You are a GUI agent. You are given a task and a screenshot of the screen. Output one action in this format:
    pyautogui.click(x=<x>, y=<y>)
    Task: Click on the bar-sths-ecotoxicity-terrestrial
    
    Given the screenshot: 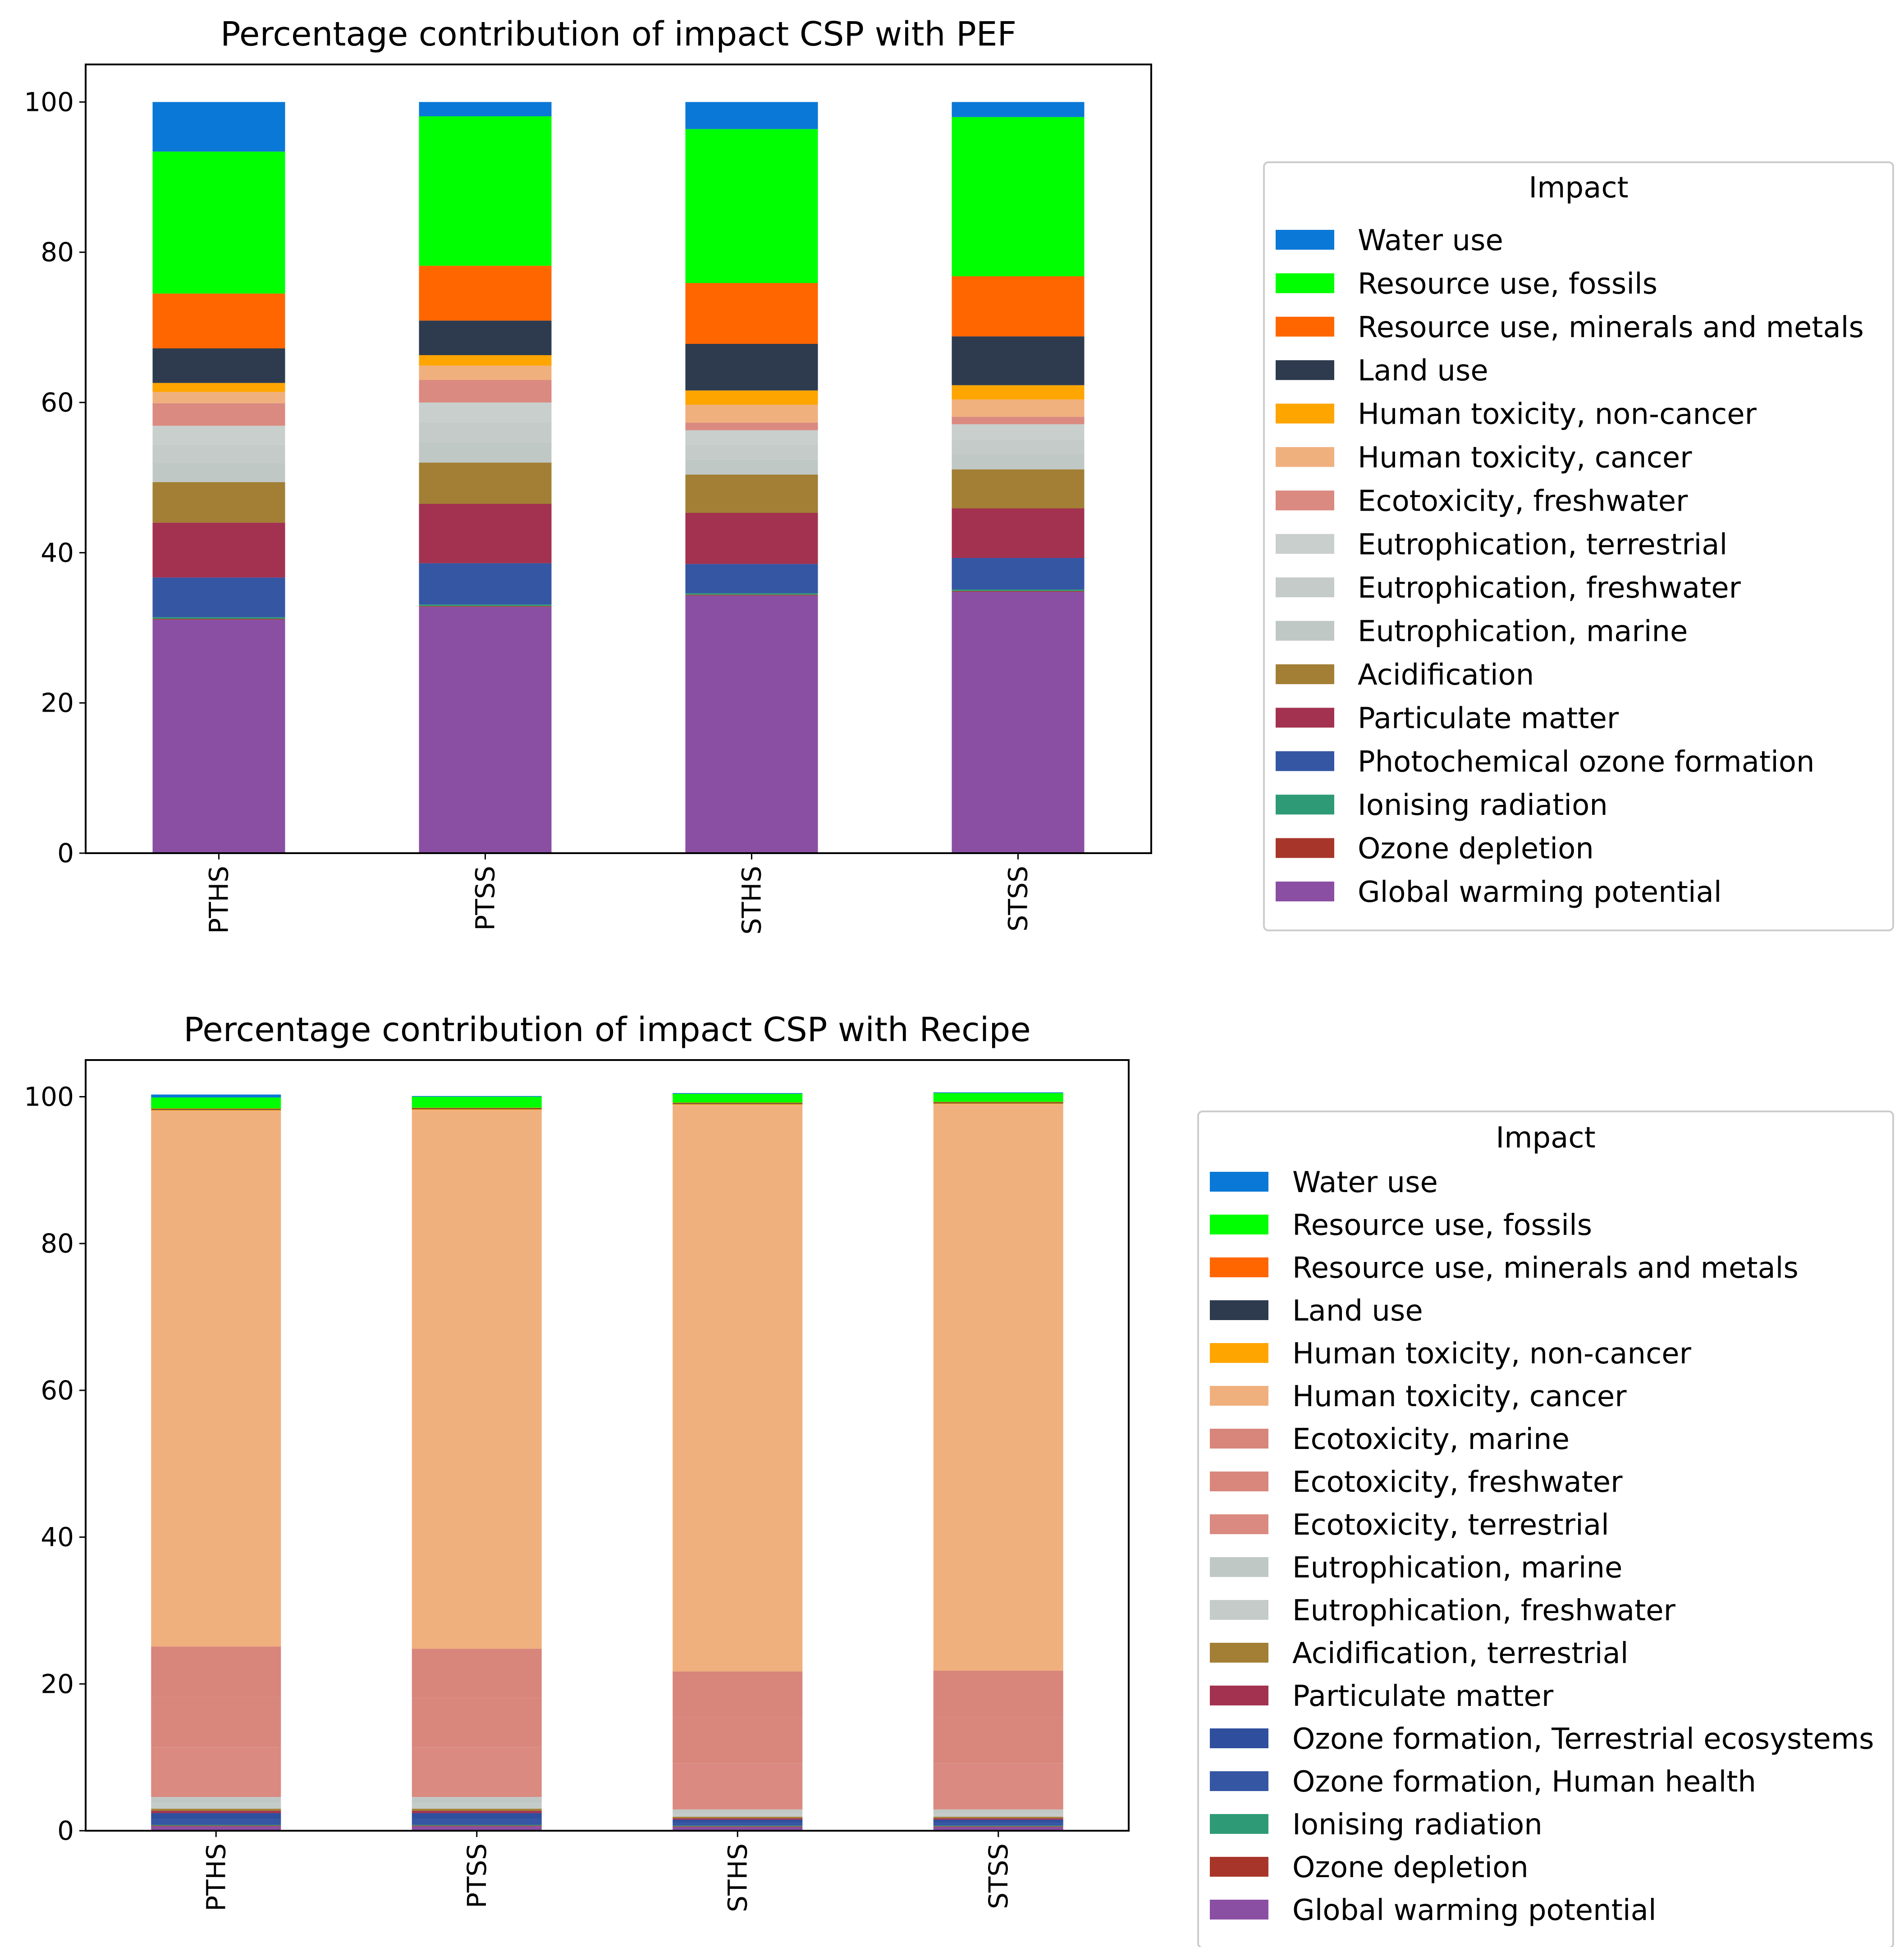 What is the action you would take?
    pyautogui.click(x=738, y=1786)
    